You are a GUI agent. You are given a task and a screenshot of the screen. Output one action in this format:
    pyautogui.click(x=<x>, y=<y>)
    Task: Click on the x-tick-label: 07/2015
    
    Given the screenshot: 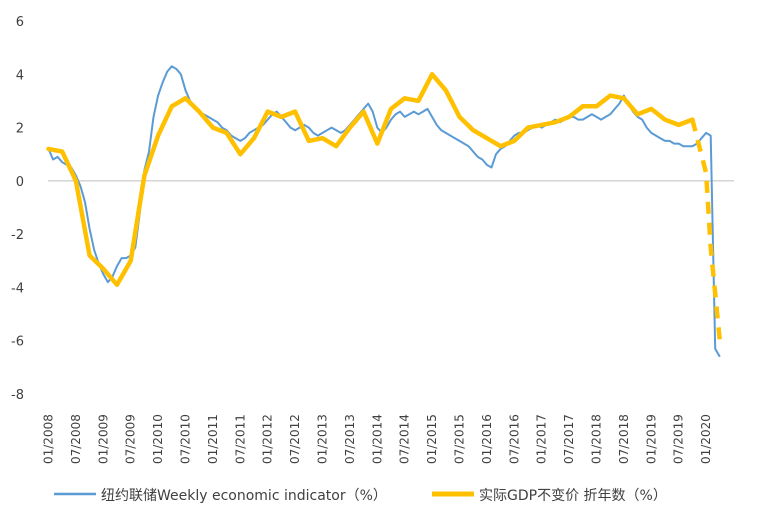 What is the action you would take?
    pyautogui.click(x=460, y=439)
    